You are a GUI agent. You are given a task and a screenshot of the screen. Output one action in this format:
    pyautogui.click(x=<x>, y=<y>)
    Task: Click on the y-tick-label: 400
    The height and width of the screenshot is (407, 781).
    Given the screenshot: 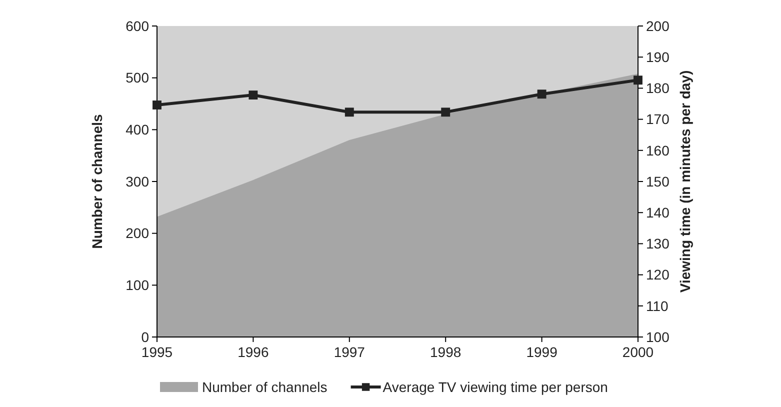 What is the action you would take?
    pyautogui.click(x=138, y=130)
    